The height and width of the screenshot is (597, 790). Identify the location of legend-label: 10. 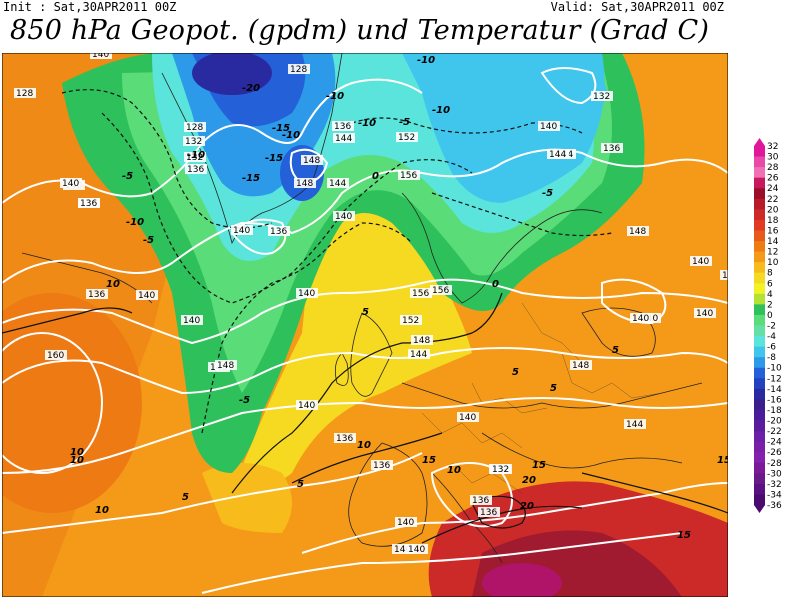
(773, 263).